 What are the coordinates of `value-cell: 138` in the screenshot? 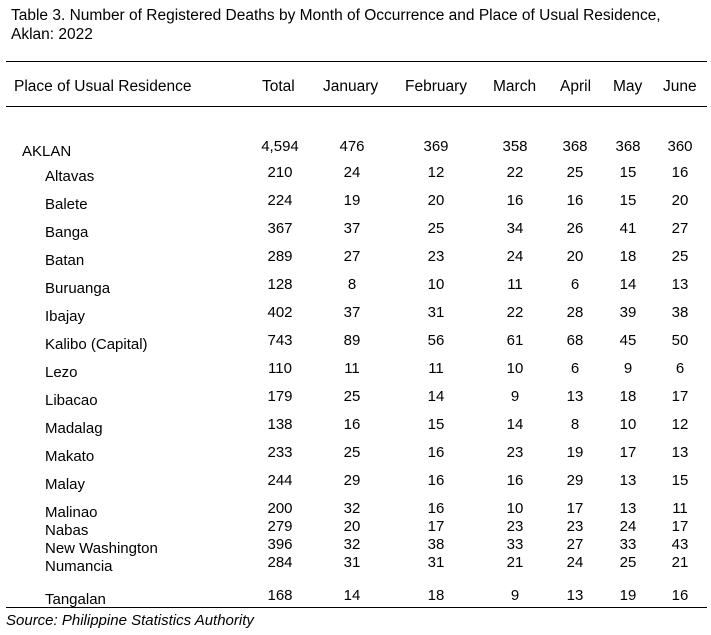 It's located at (280, 424).